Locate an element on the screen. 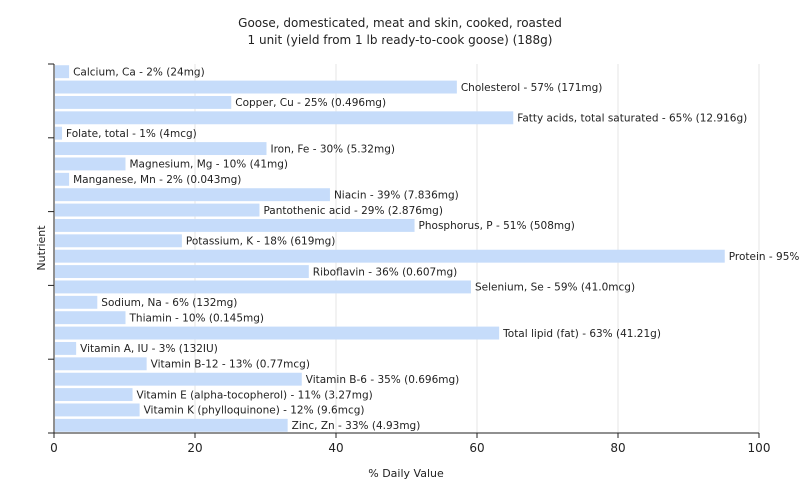 This screenshot has width=800, height=500. x-axis-title: % Daily Value is located at coordinates (406, 473).